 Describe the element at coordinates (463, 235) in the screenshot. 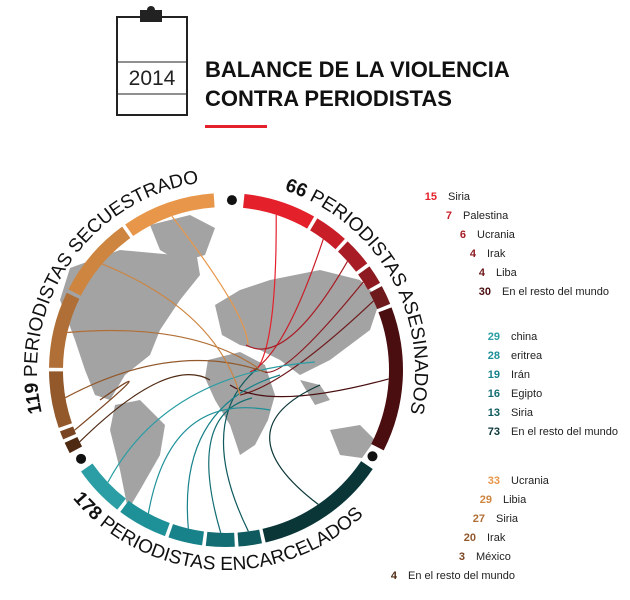

I see `list-value: 6` at that location.